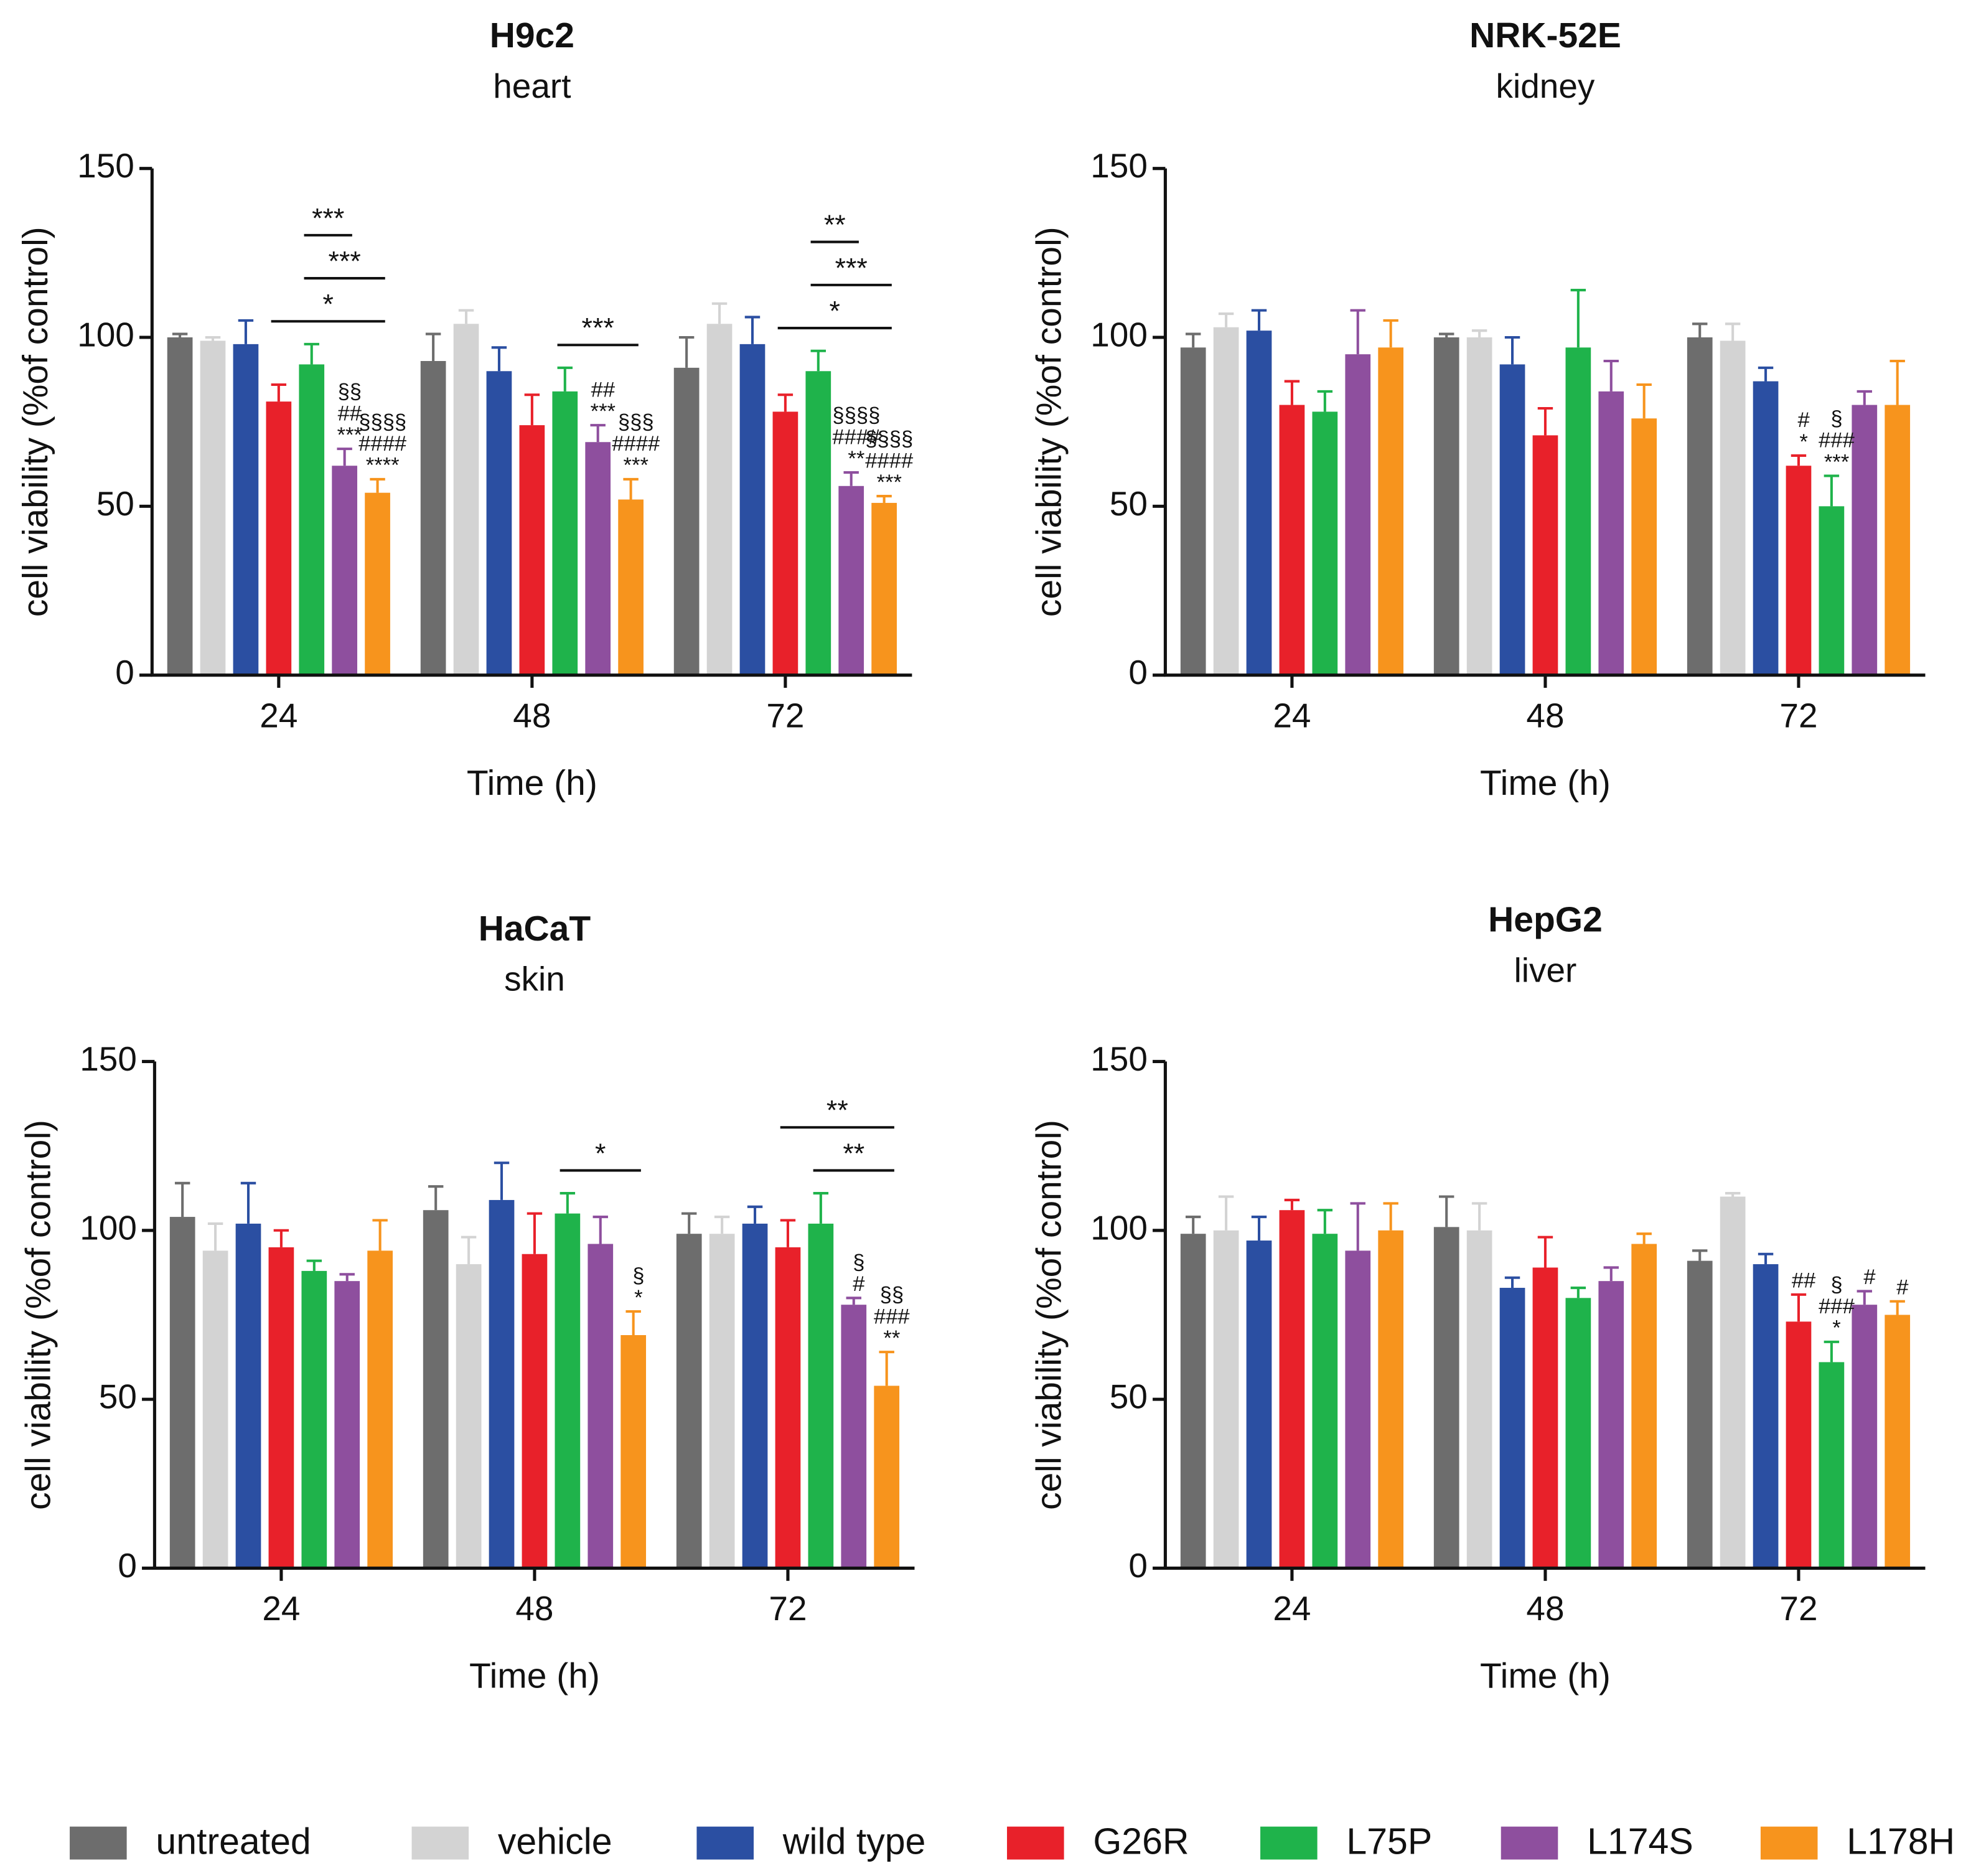  What do you see at coordinates (383, 465) in the screenshot?
I see `significance-label: ****` at bounding box center [383, 465].